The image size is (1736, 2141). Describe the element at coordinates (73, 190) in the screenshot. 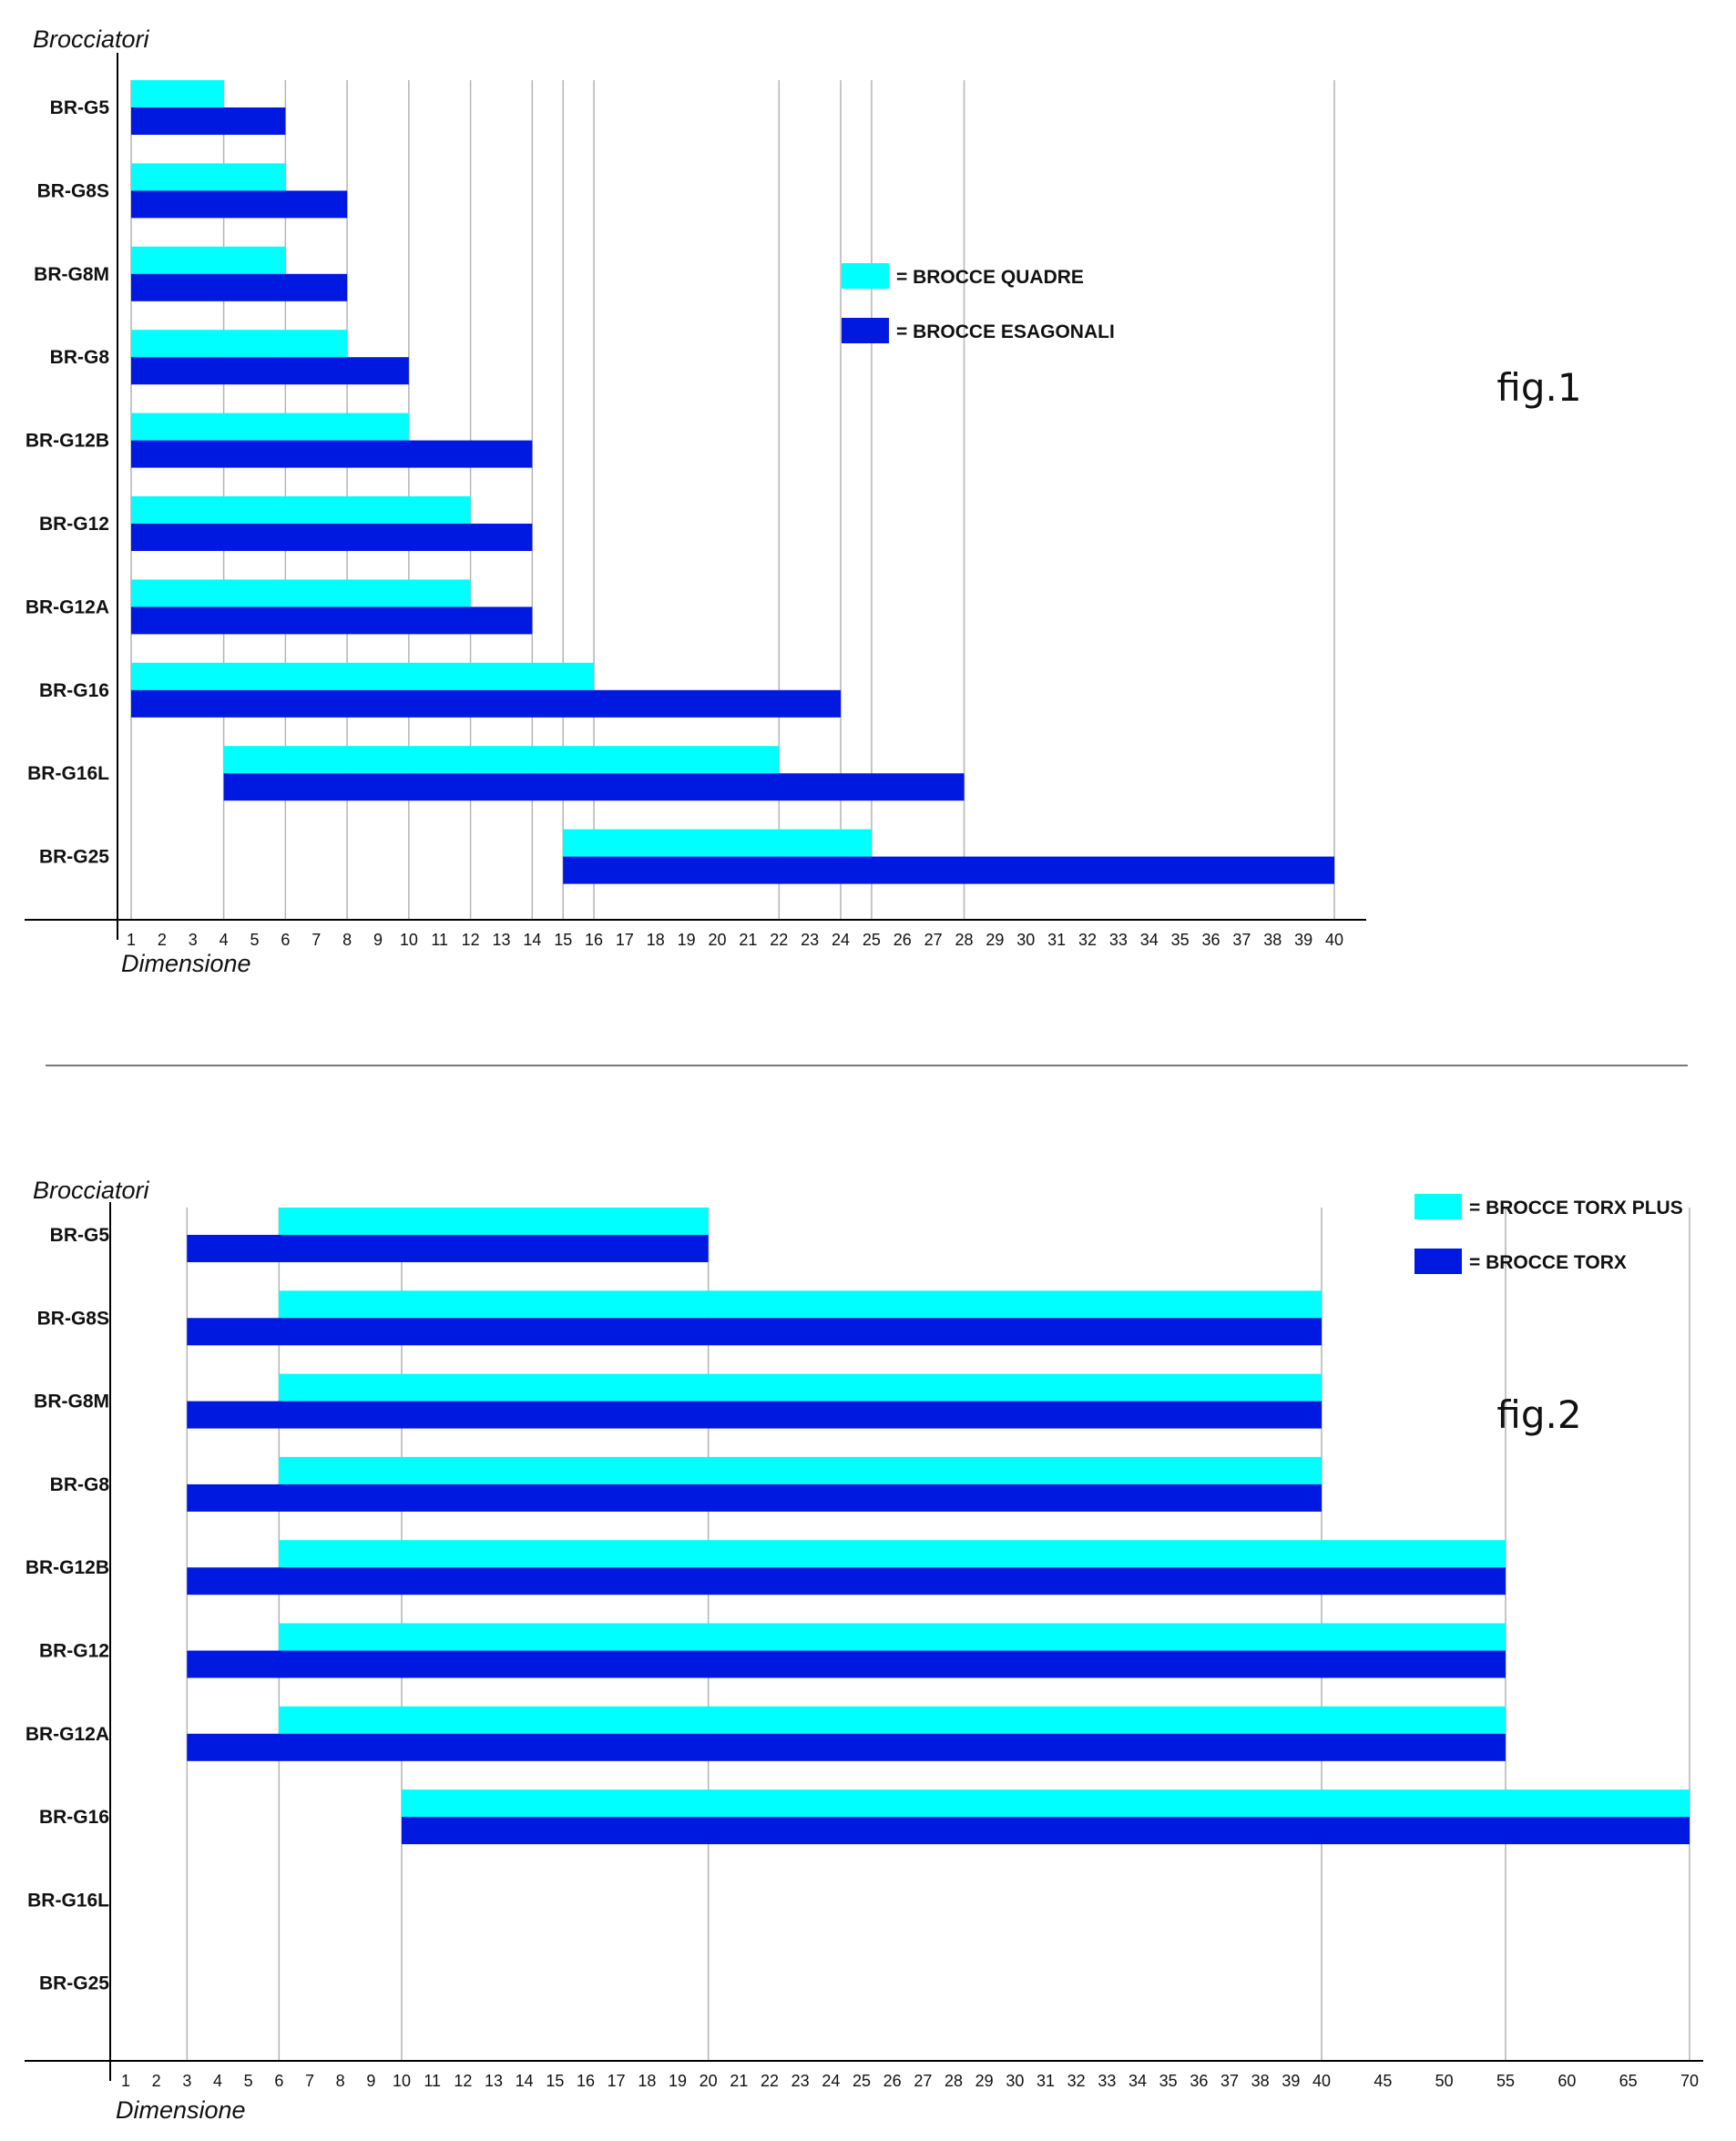

I see `category-label: BR-G8S` at that location.